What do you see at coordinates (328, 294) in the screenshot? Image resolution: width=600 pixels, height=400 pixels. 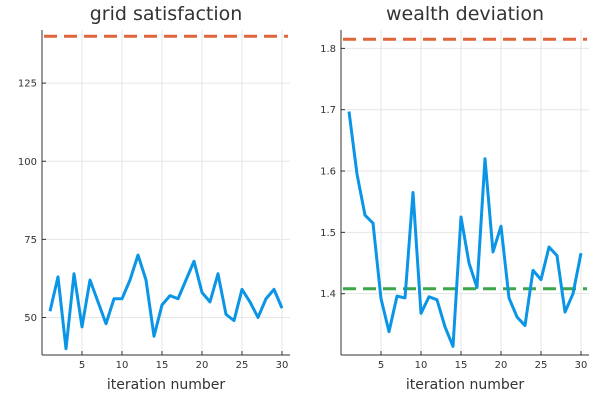 I see `y-tick-label: 1.4` at bounding box center [328, 294].